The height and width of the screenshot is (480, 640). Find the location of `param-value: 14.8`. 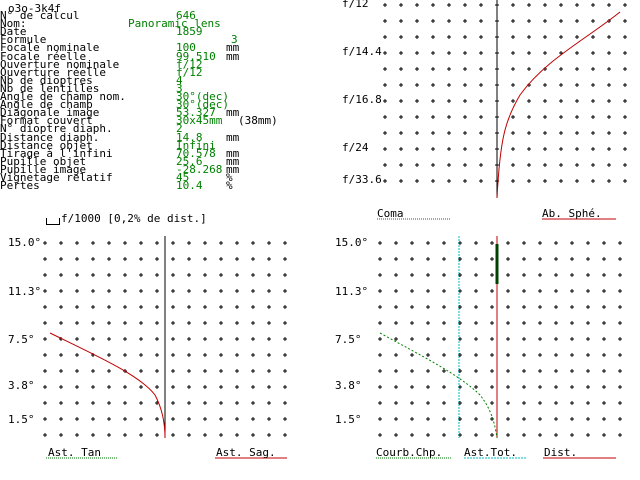

param-value: 14.8 is located at coordinates (189, 137).